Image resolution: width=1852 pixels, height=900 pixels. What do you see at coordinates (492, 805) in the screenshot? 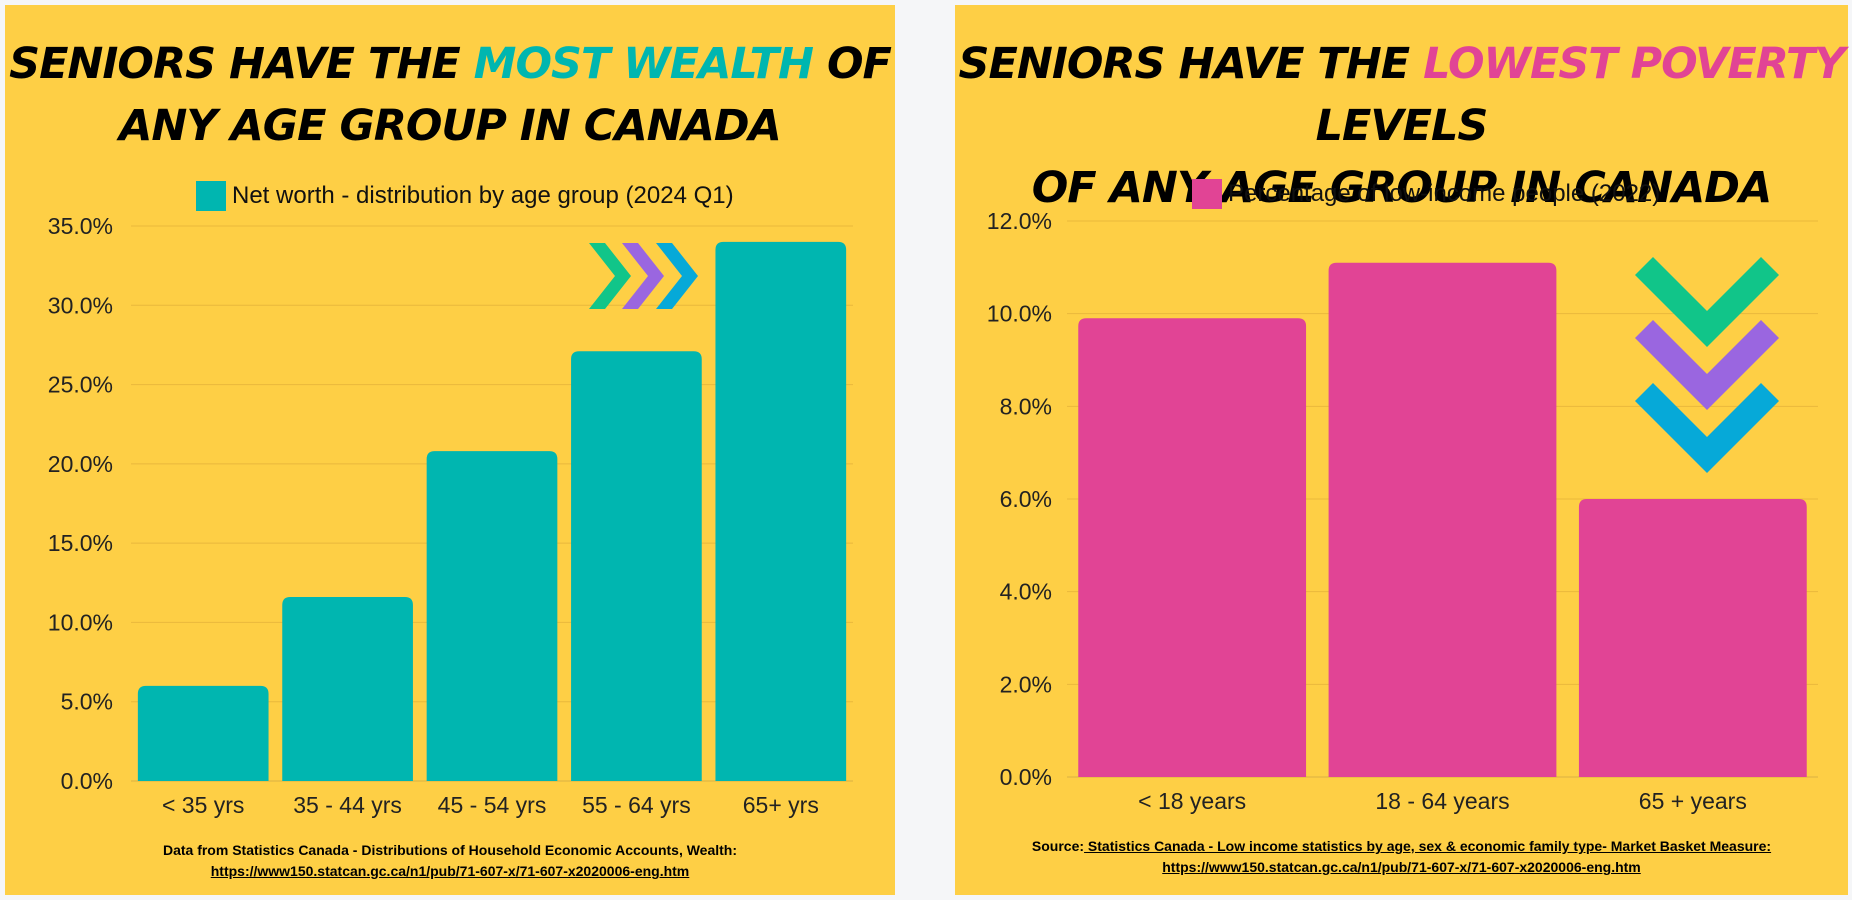
I see `x-tick-label: 45 - 54 yrs` at bounding box center [492, 805].